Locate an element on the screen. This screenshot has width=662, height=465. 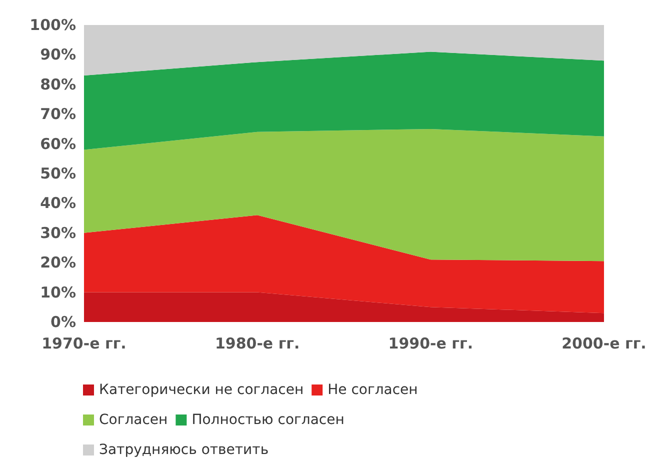
legend-label: Согласен is located at coordinates (133, 420).